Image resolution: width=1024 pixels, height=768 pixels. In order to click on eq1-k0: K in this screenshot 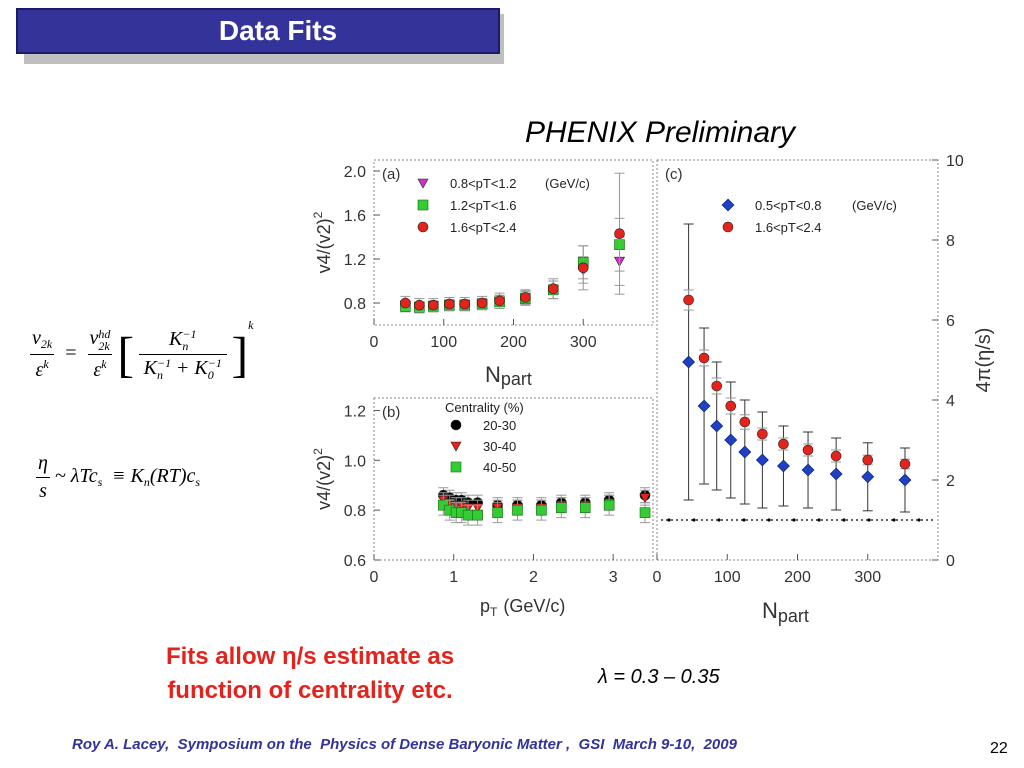, I will do `click(201, 367)`.